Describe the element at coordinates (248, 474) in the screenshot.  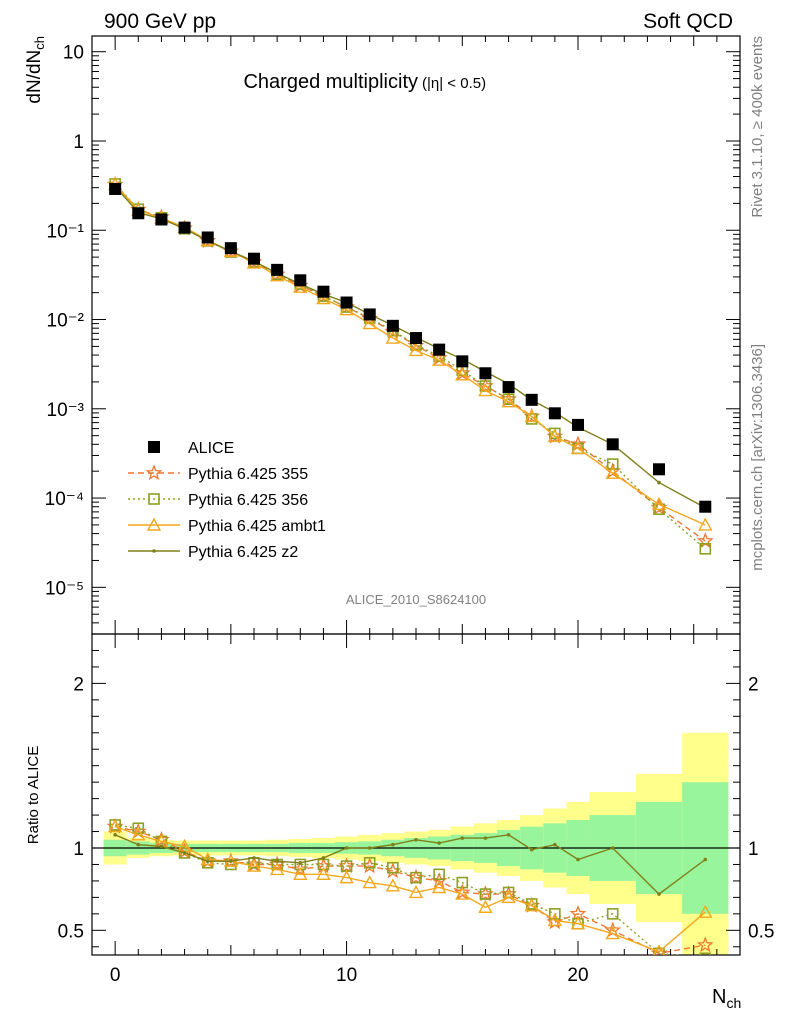
I see `legend-label: Pythia 6.425 355` at that location.